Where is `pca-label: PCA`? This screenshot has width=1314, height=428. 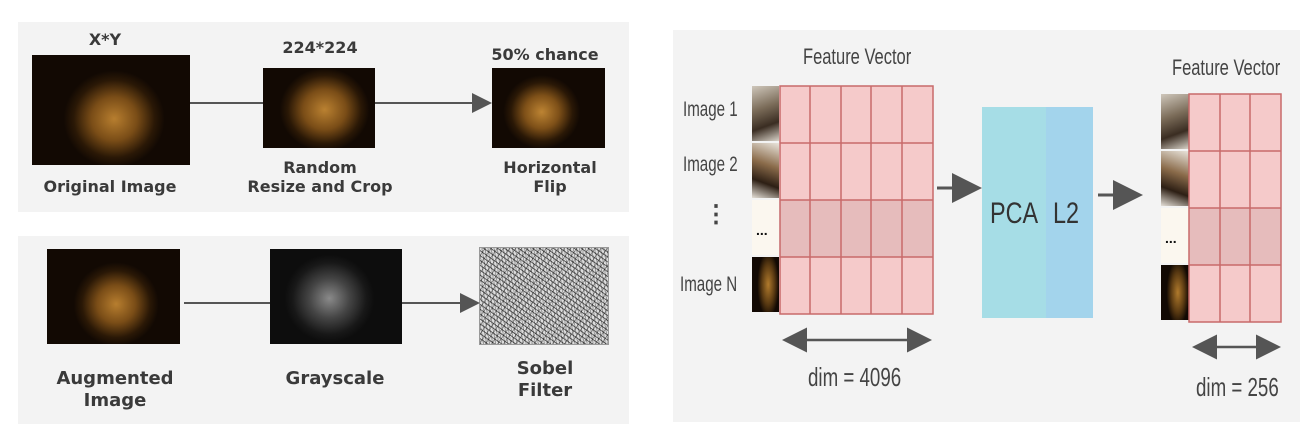 pca-label: PCA is located at coordinates (1014, 214).